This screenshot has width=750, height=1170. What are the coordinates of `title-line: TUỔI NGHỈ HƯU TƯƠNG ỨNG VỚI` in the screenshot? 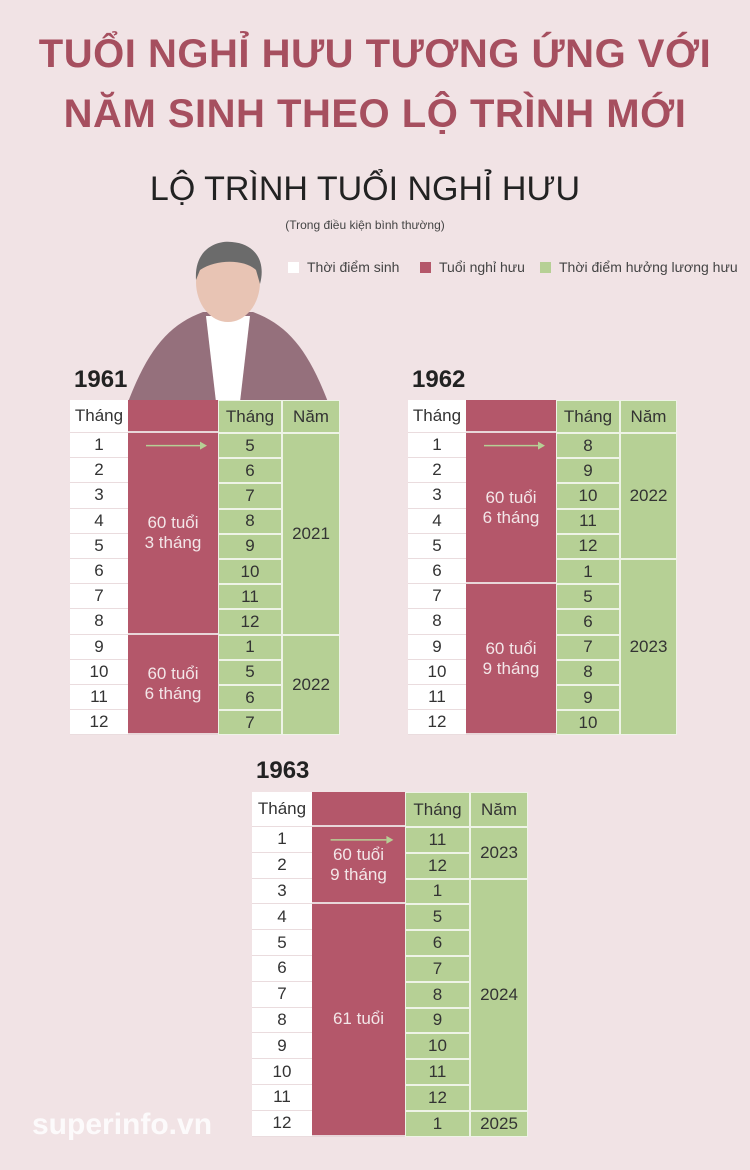 It's located at (375, 54).